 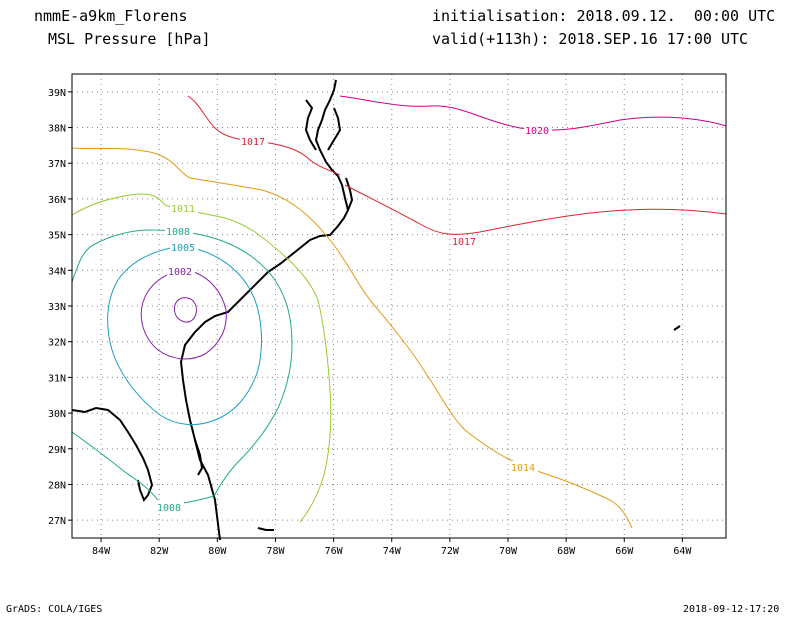 I want to click on lat-tick-label: 29N, so click(x=57, y=450).